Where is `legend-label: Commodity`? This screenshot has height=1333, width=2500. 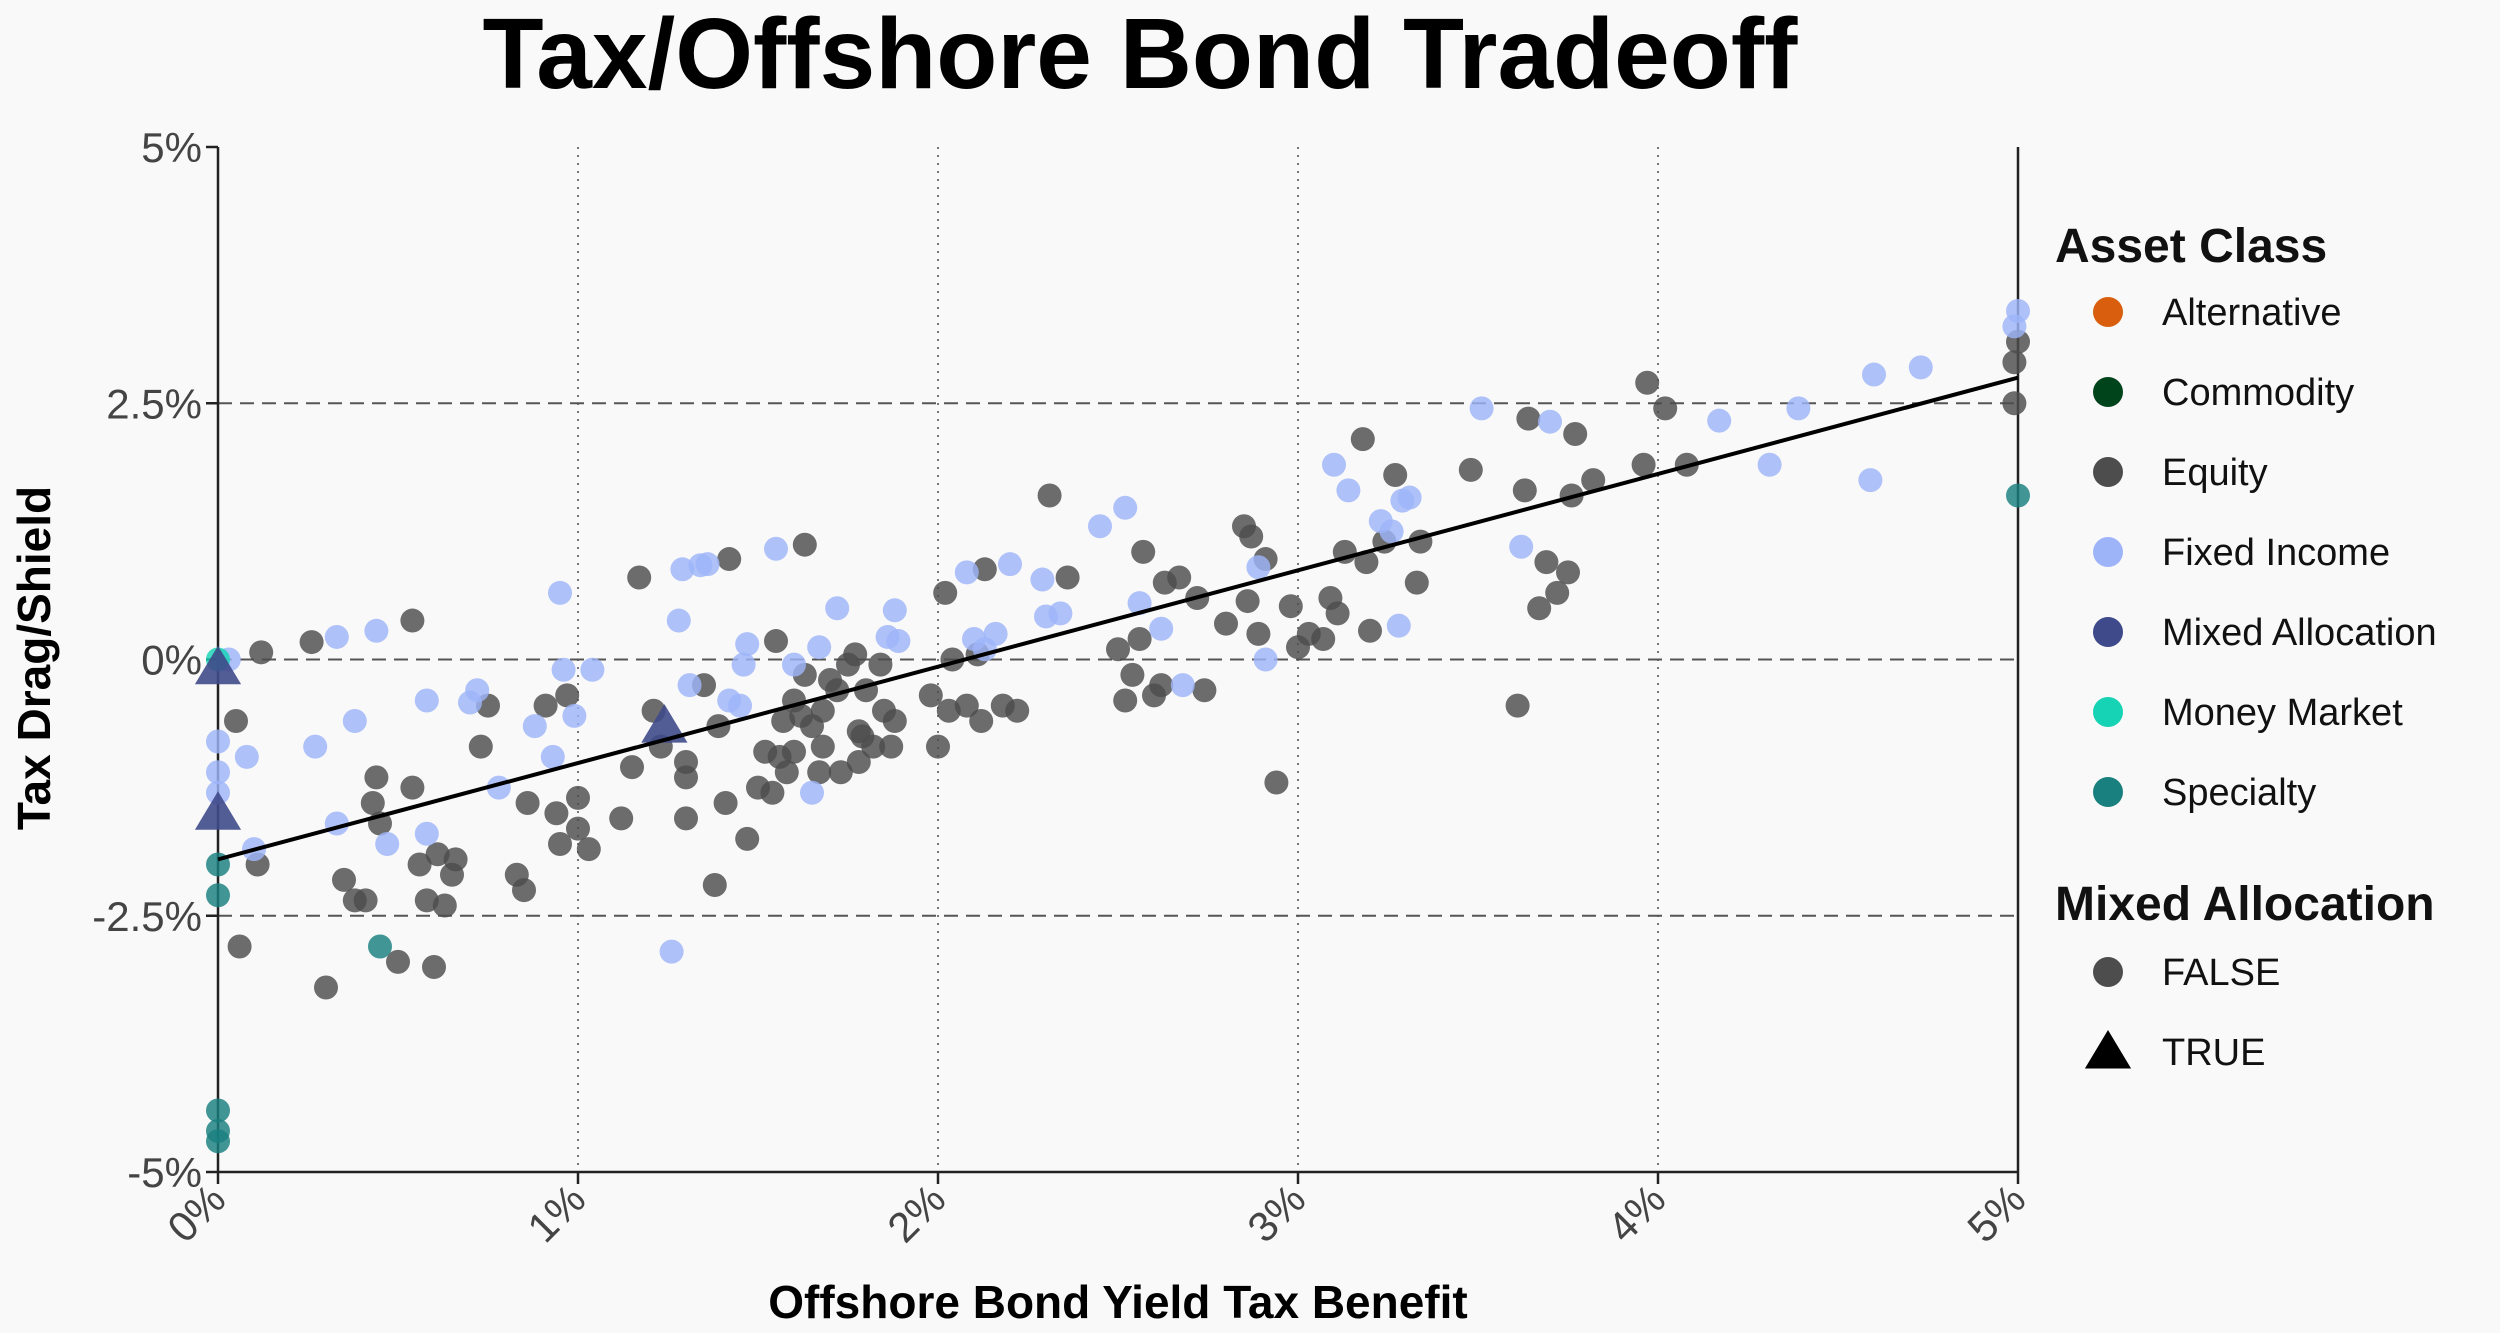 legend-label: Commodity is located at coordinates (2258, 393).